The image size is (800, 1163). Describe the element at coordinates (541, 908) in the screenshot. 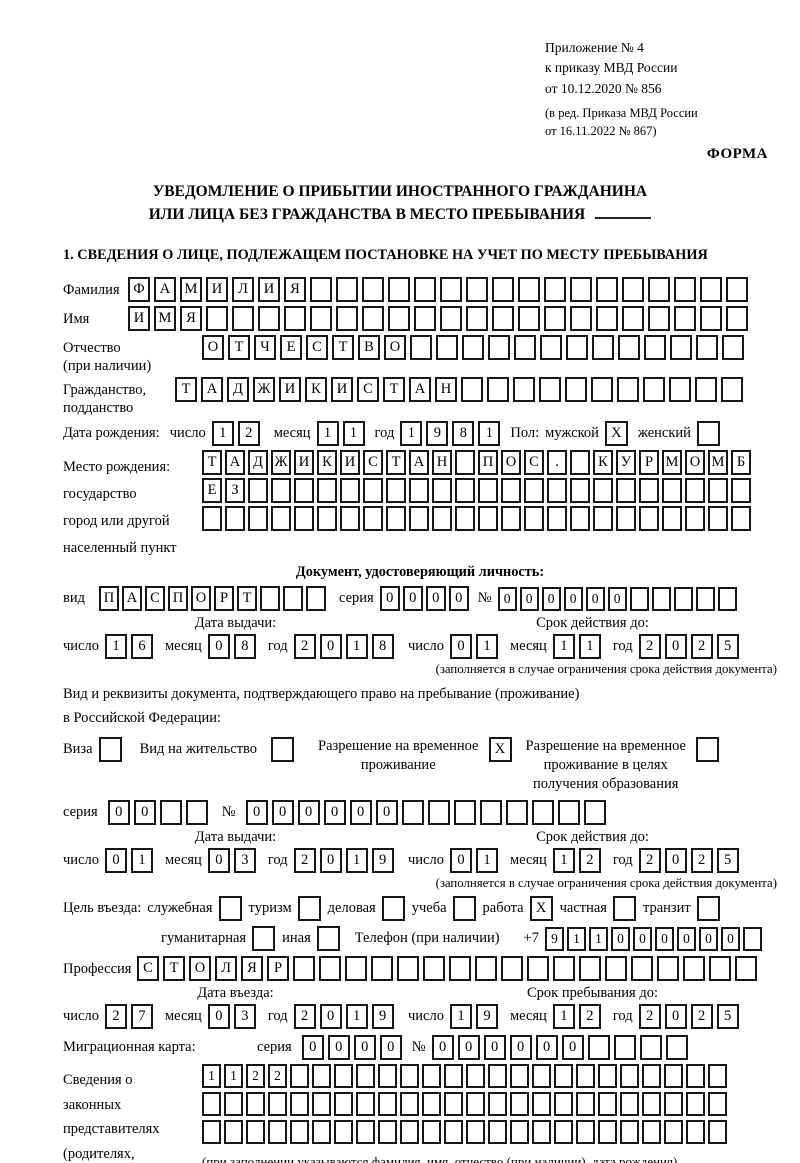

I see `purpose-work-checkbox: X` at that location.